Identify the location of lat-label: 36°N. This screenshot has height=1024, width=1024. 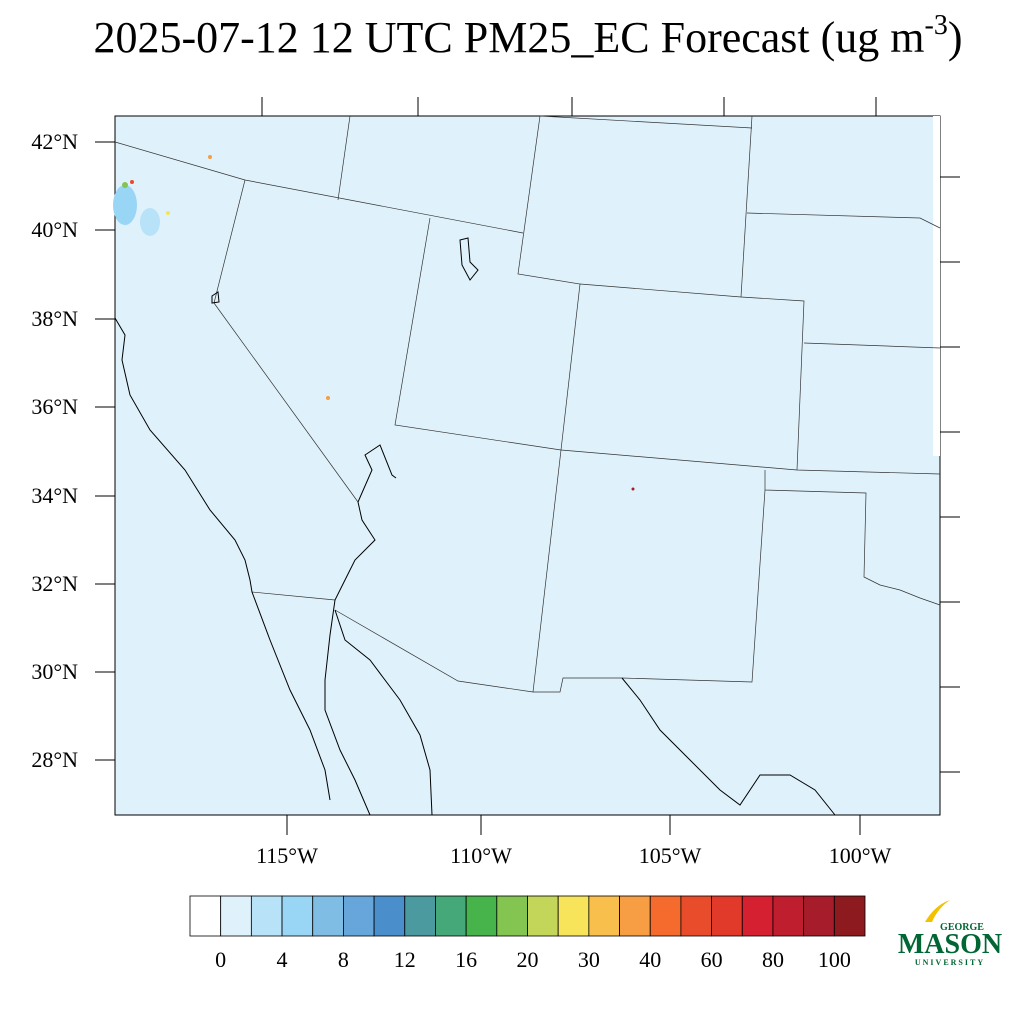
(54, 406).